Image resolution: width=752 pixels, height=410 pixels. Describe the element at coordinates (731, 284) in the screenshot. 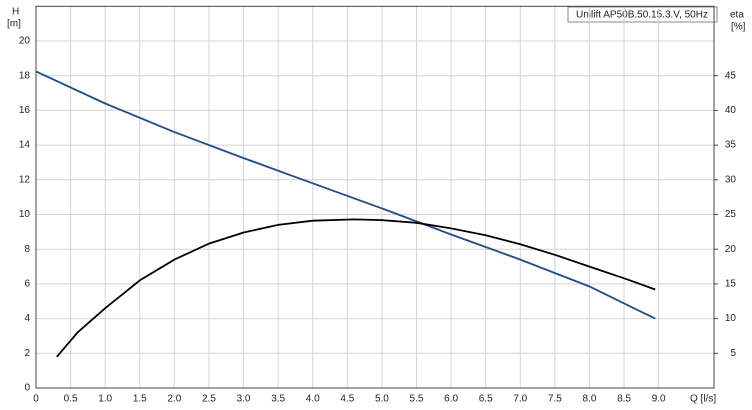

I see `y2-tick-label: 15` at that location.